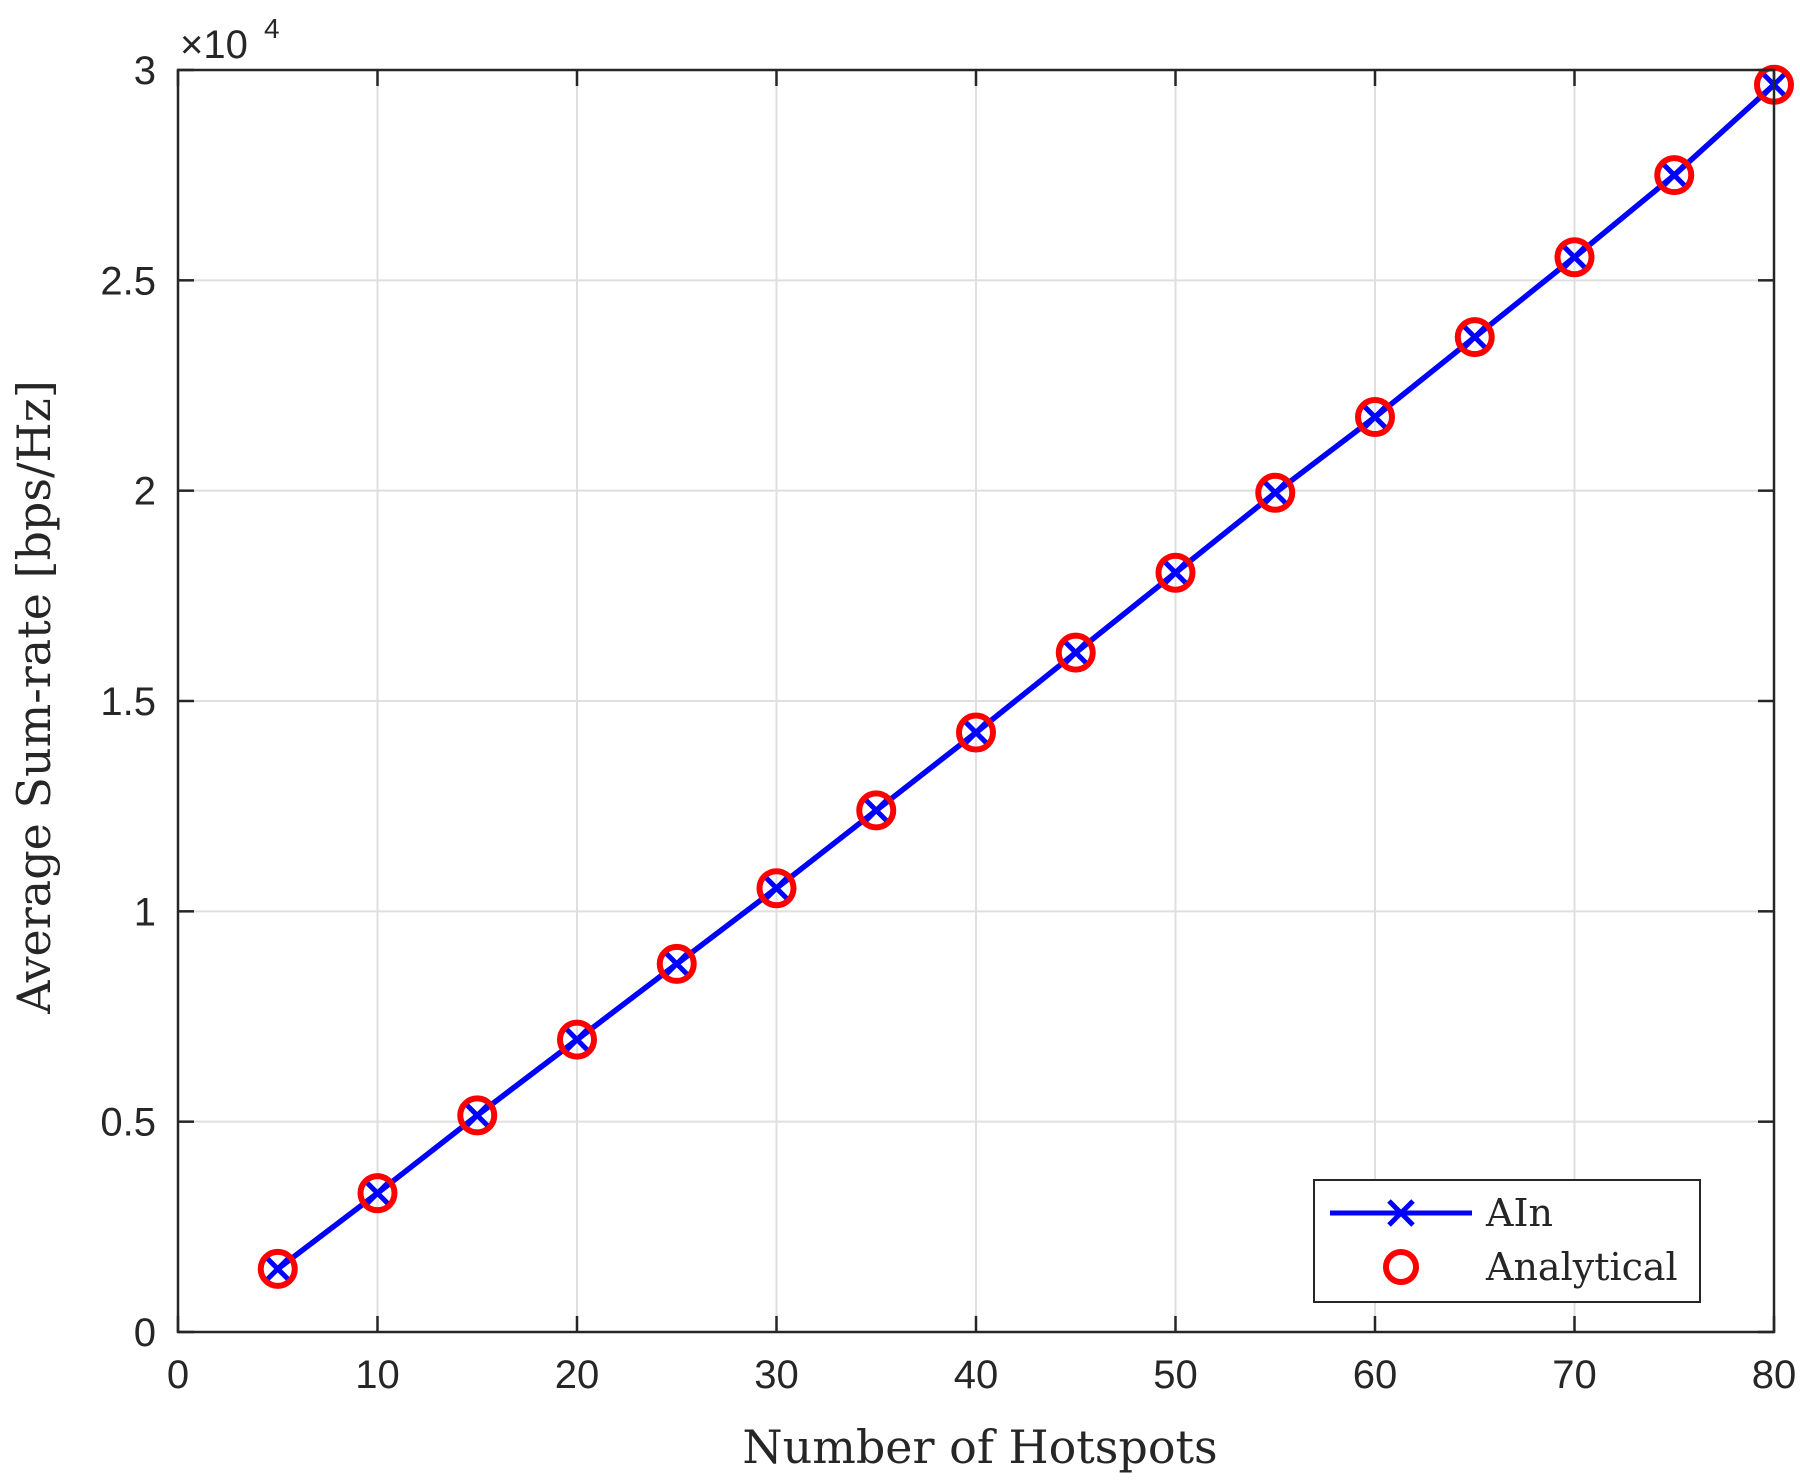  I want to click on legend-entry-analytical: Analytical, so click(1530, 1267).